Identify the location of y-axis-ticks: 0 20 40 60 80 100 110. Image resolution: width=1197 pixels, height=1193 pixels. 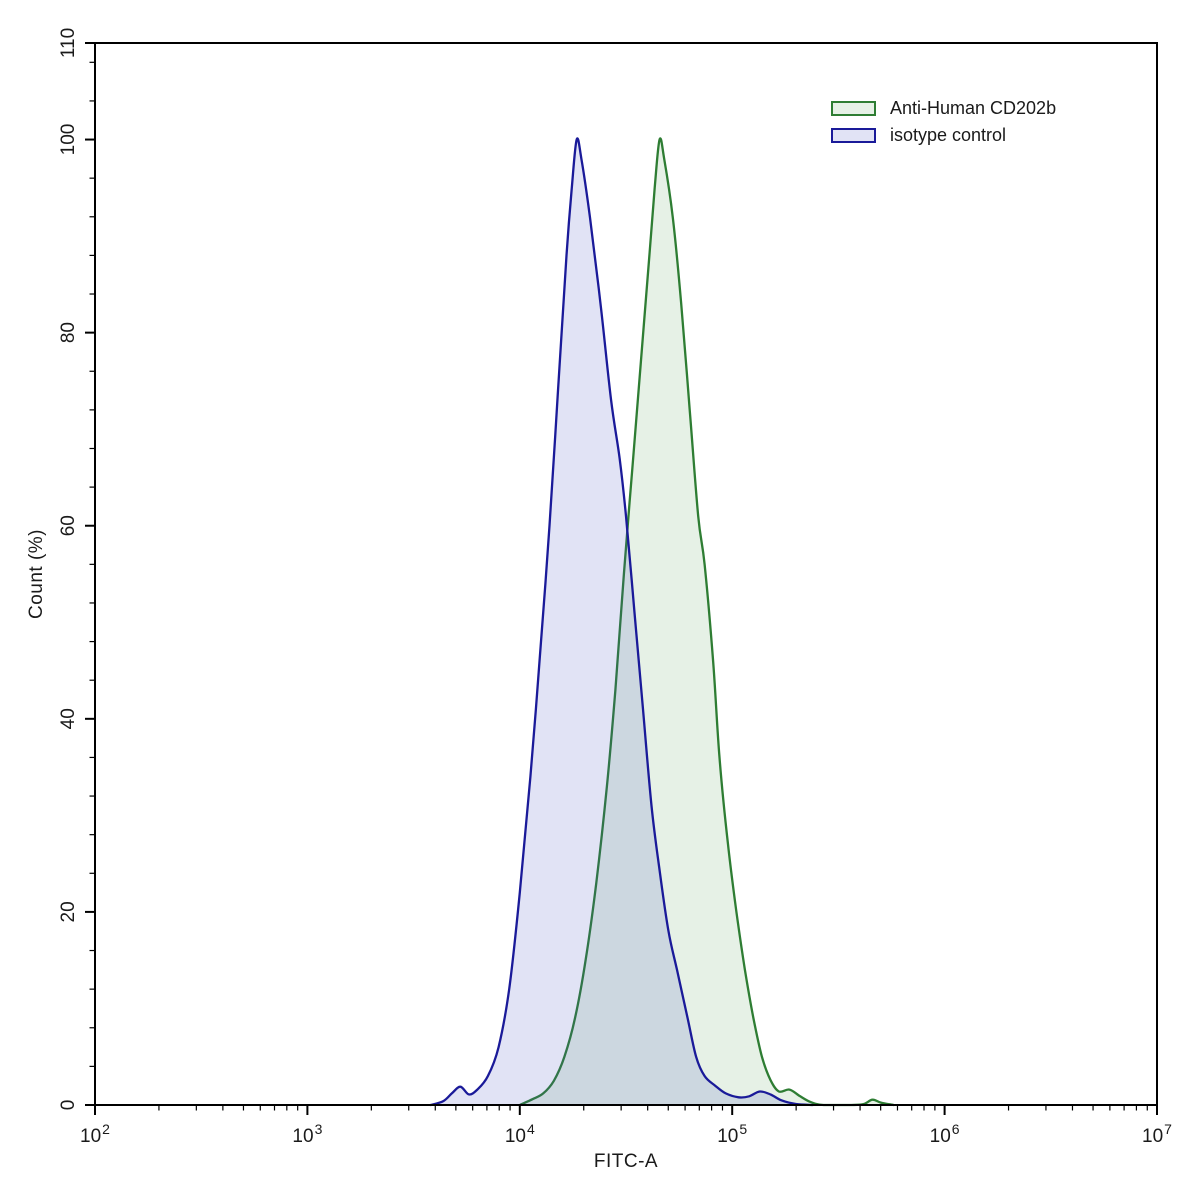
(76, 569).